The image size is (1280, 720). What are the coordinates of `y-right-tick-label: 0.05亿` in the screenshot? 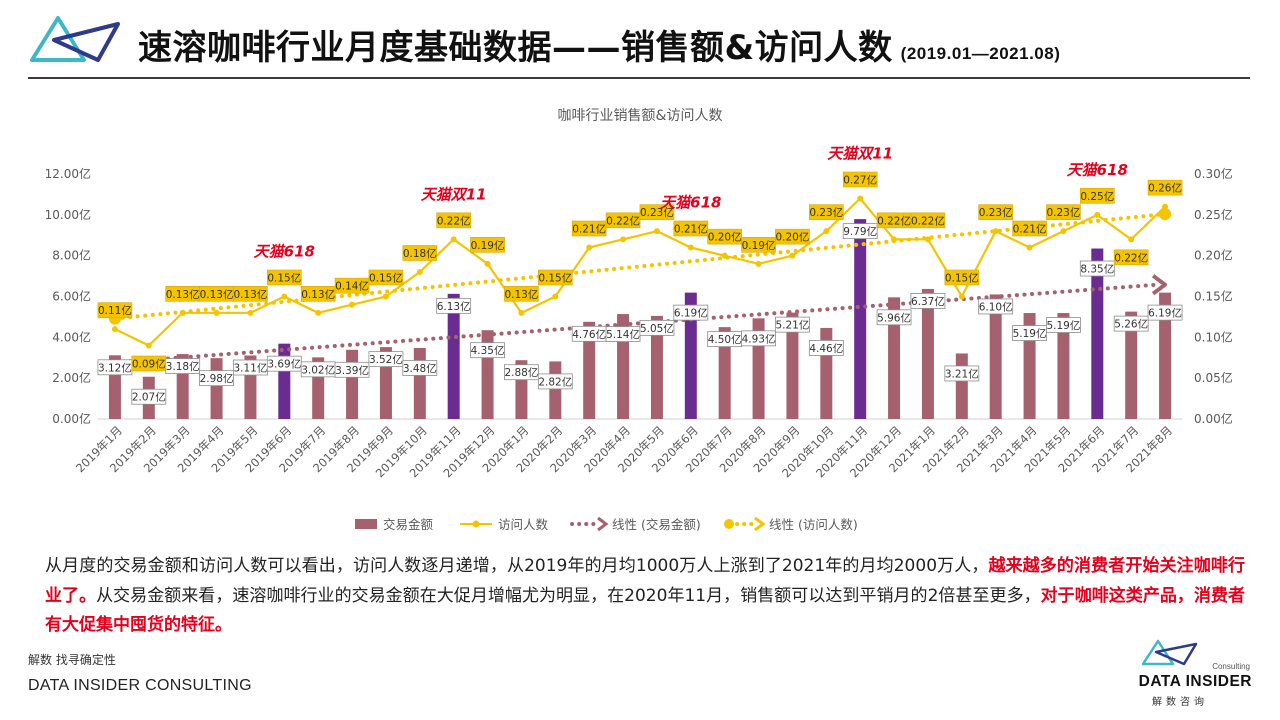 It's located at (1213, 377).